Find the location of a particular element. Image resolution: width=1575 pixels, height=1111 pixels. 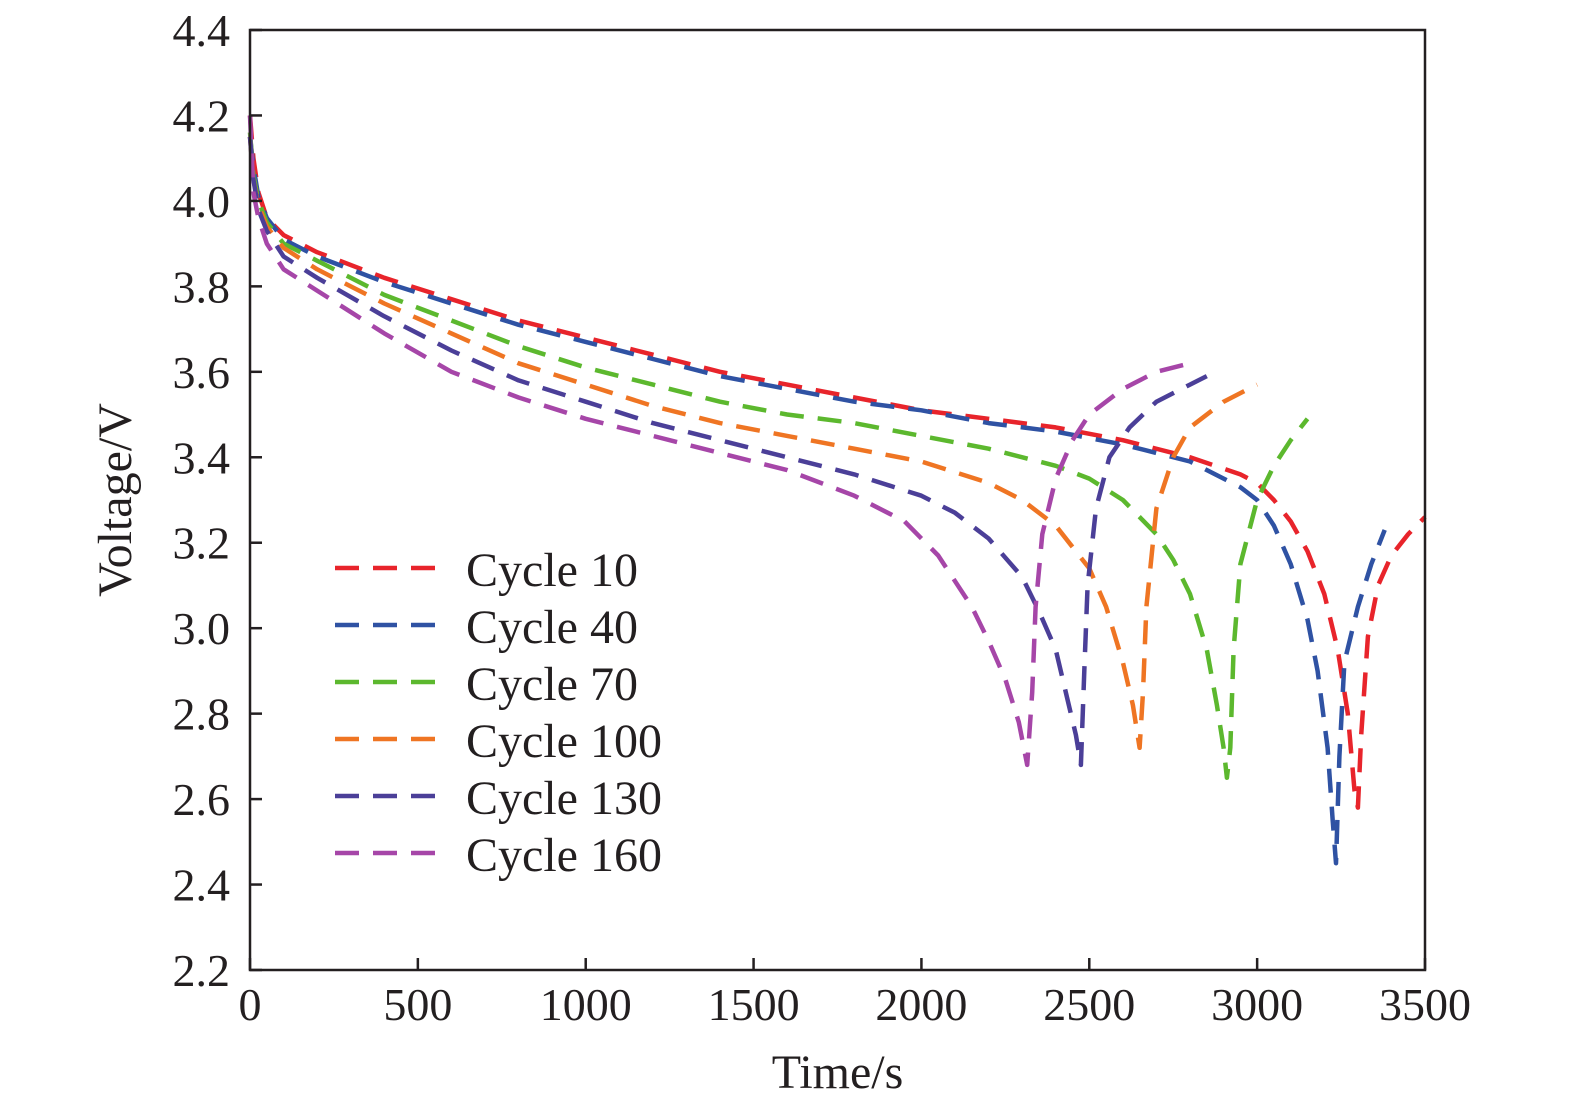

y-tick-label: 4.0 is located at coordinates (202, 201).